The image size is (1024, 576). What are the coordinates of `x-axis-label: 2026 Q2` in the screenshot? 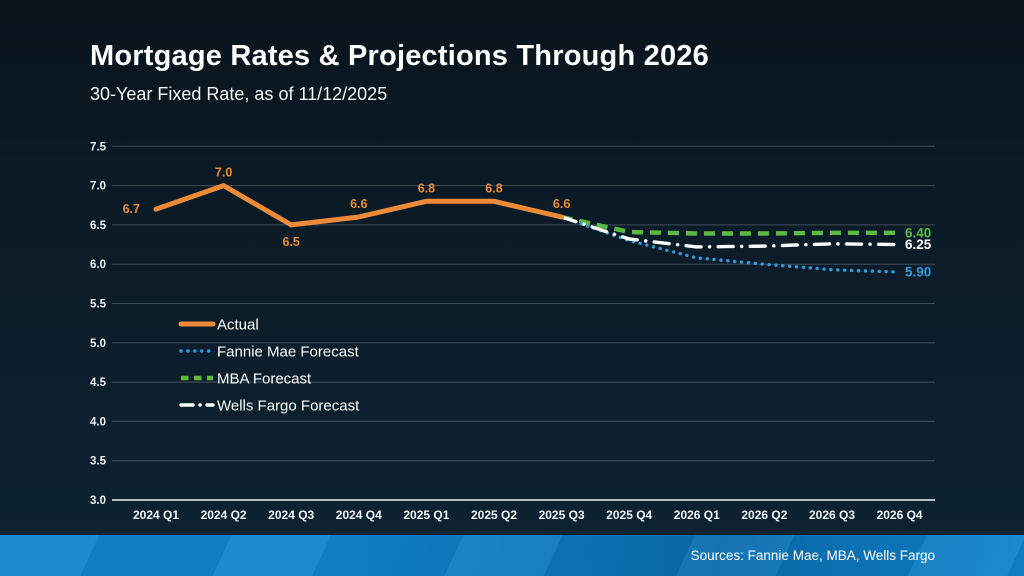 It's located at (764, 515).